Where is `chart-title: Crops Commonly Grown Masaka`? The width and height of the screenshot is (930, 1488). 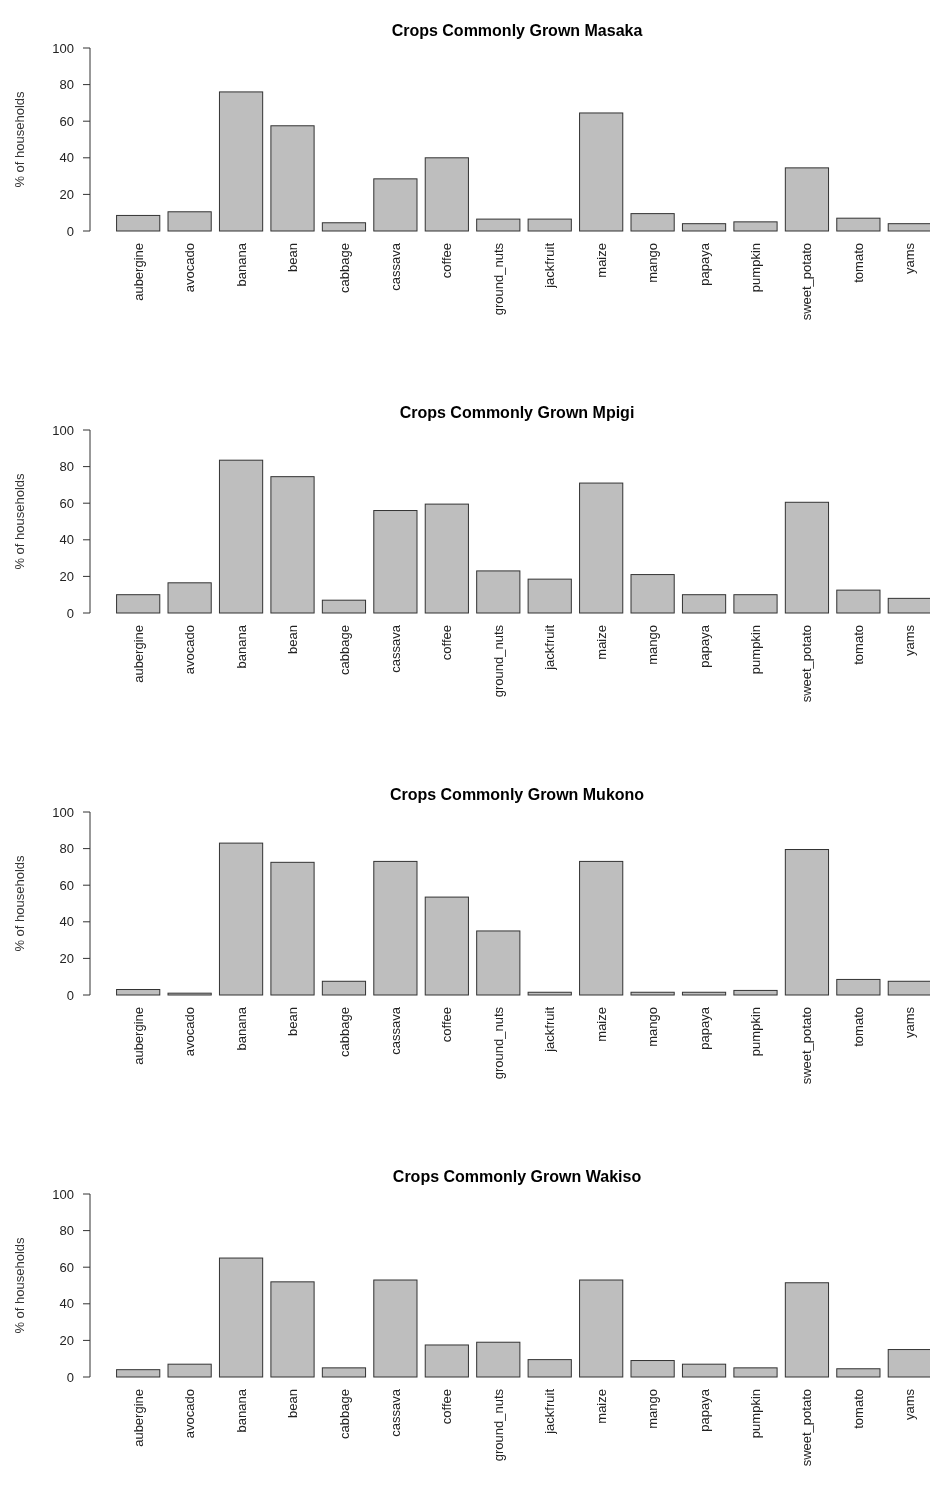 chart-title: Crops Commonly Grown Masaka is located at coordinates (517, 30).